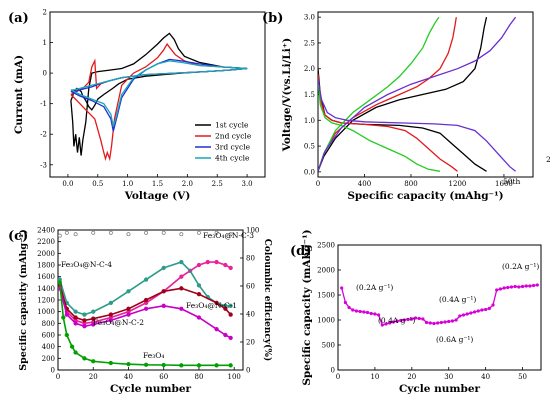 This screenshot has width=550, height=407. Describe the element at coordinates (300, 251) in the screenshot. I see `panel-label: (d)` at that location.